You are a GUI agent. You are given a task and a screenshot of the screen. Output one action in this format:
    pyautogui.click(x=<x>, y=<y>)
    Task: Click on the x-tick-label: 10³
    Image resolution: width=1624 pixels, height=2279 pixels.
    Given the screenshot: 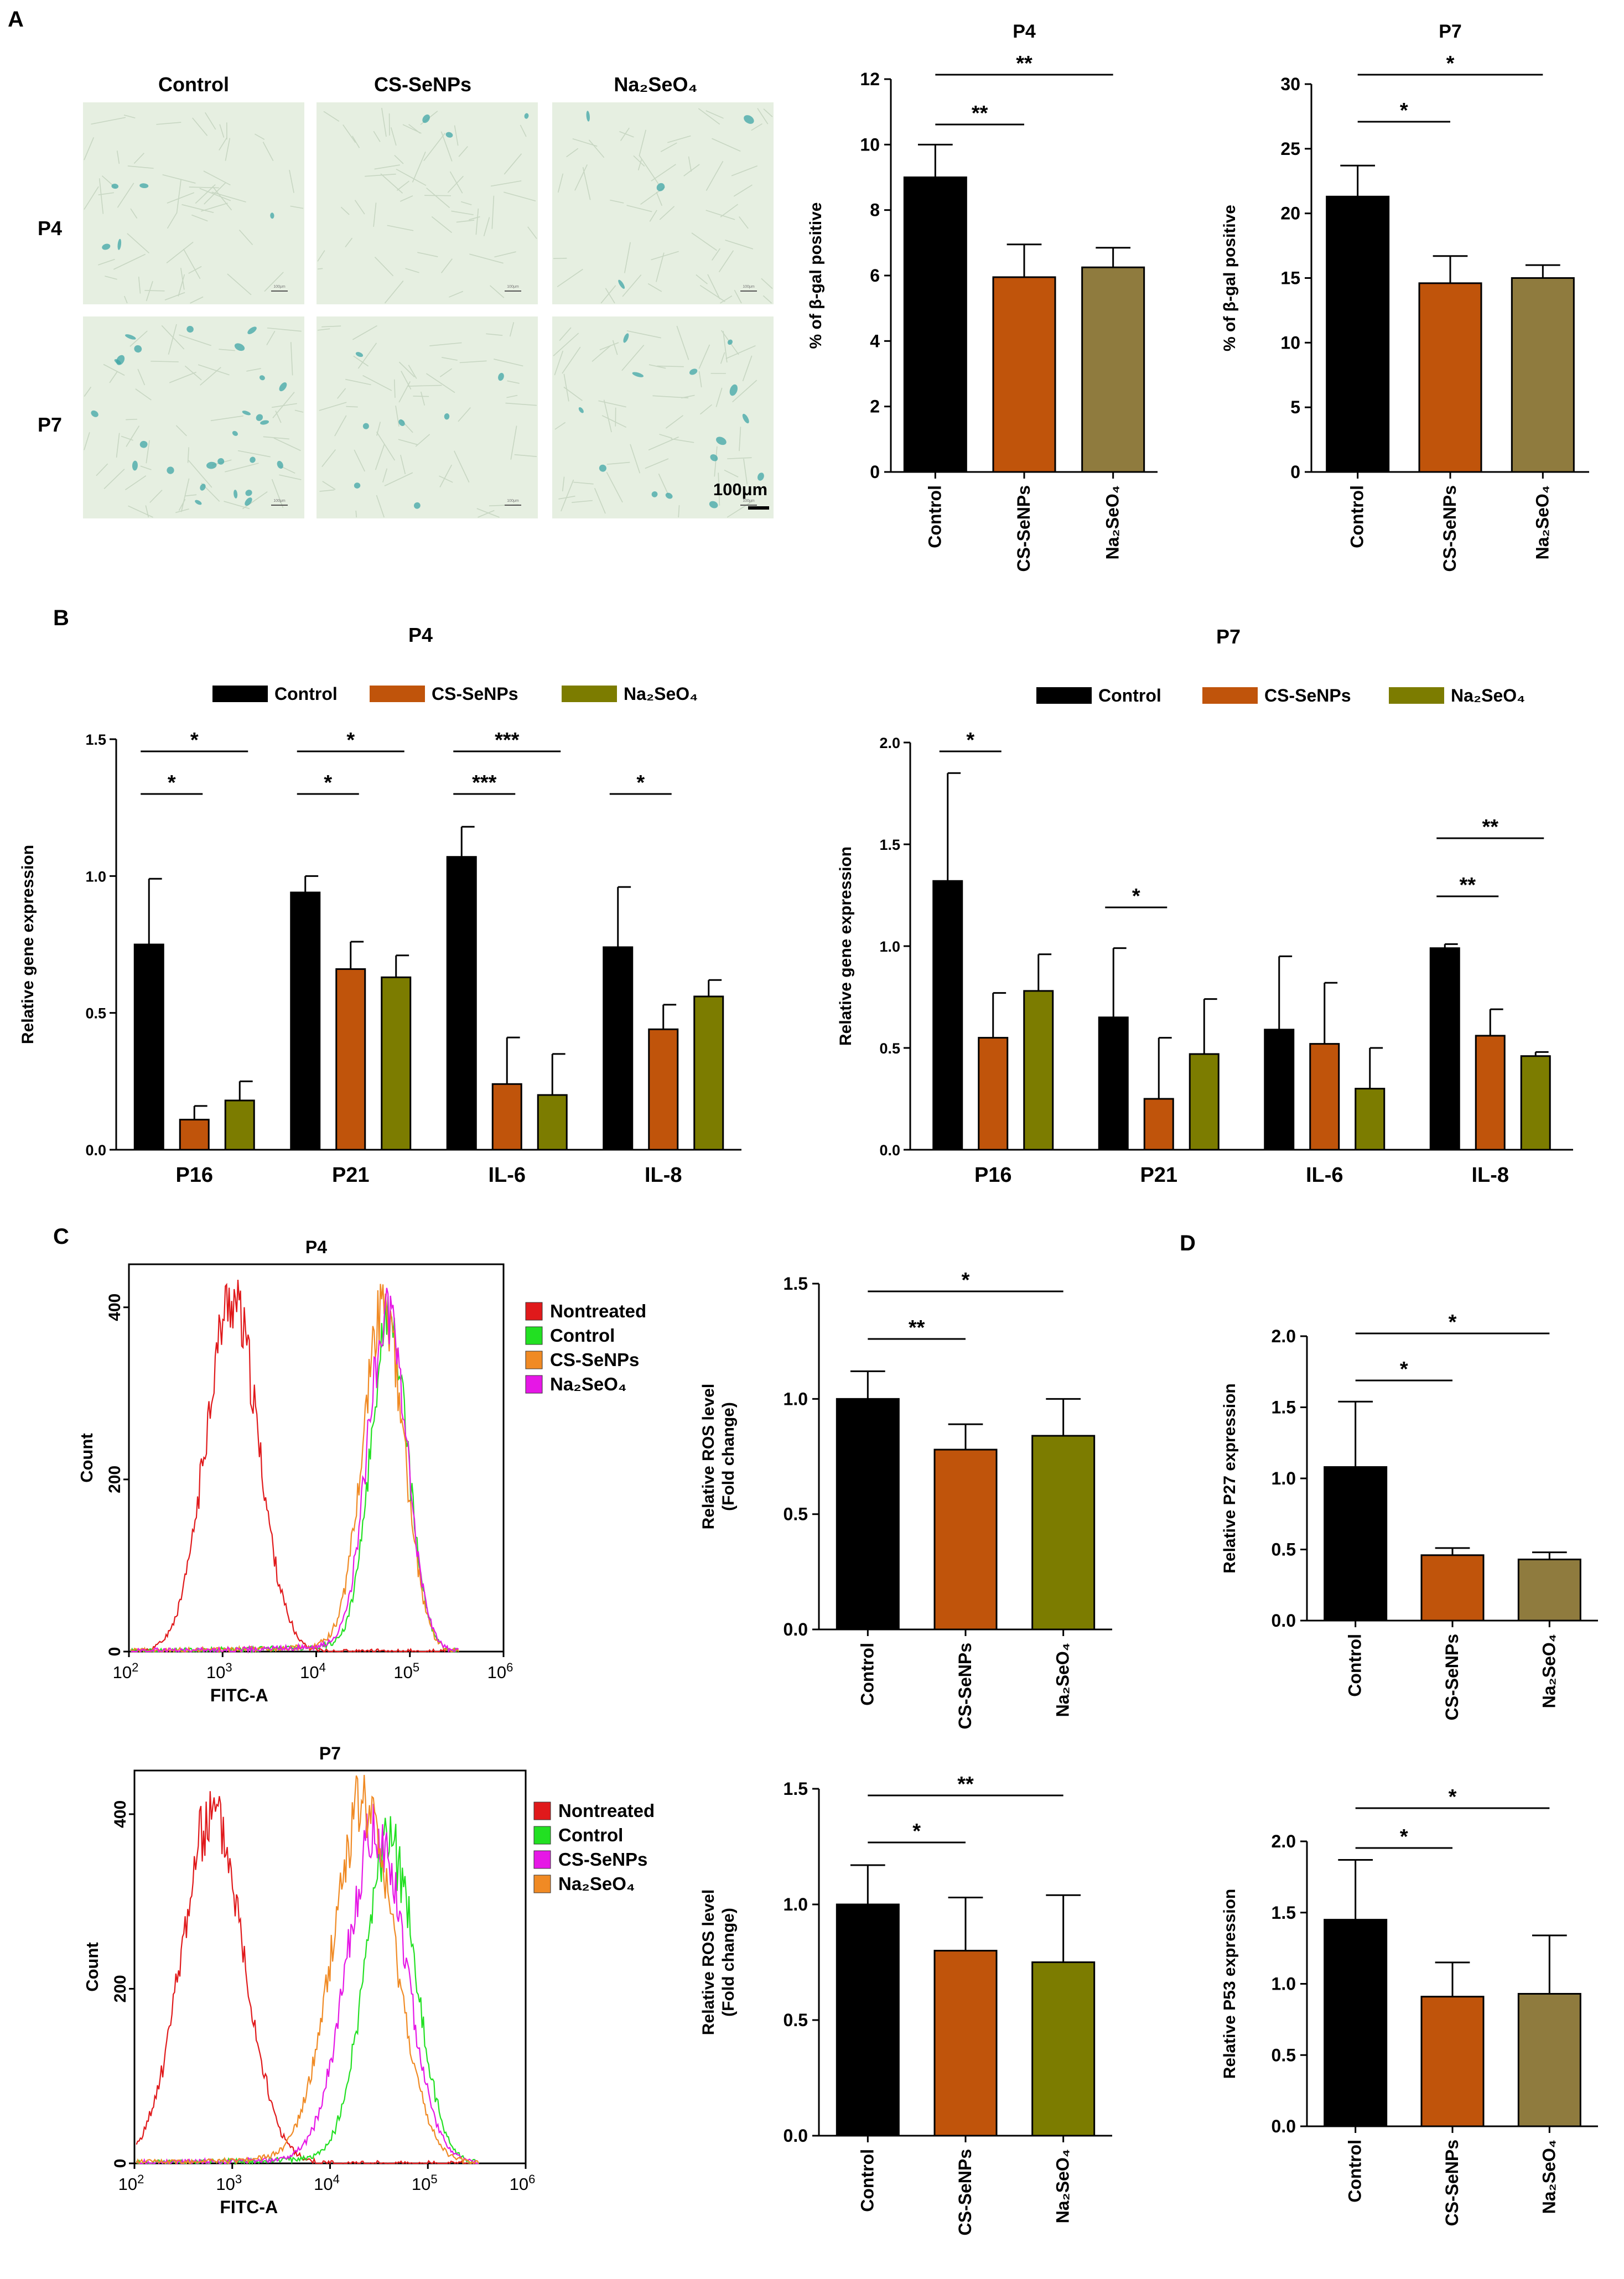 What is the action you would take?
    pyautogui.click(x=229, y=2183)
    